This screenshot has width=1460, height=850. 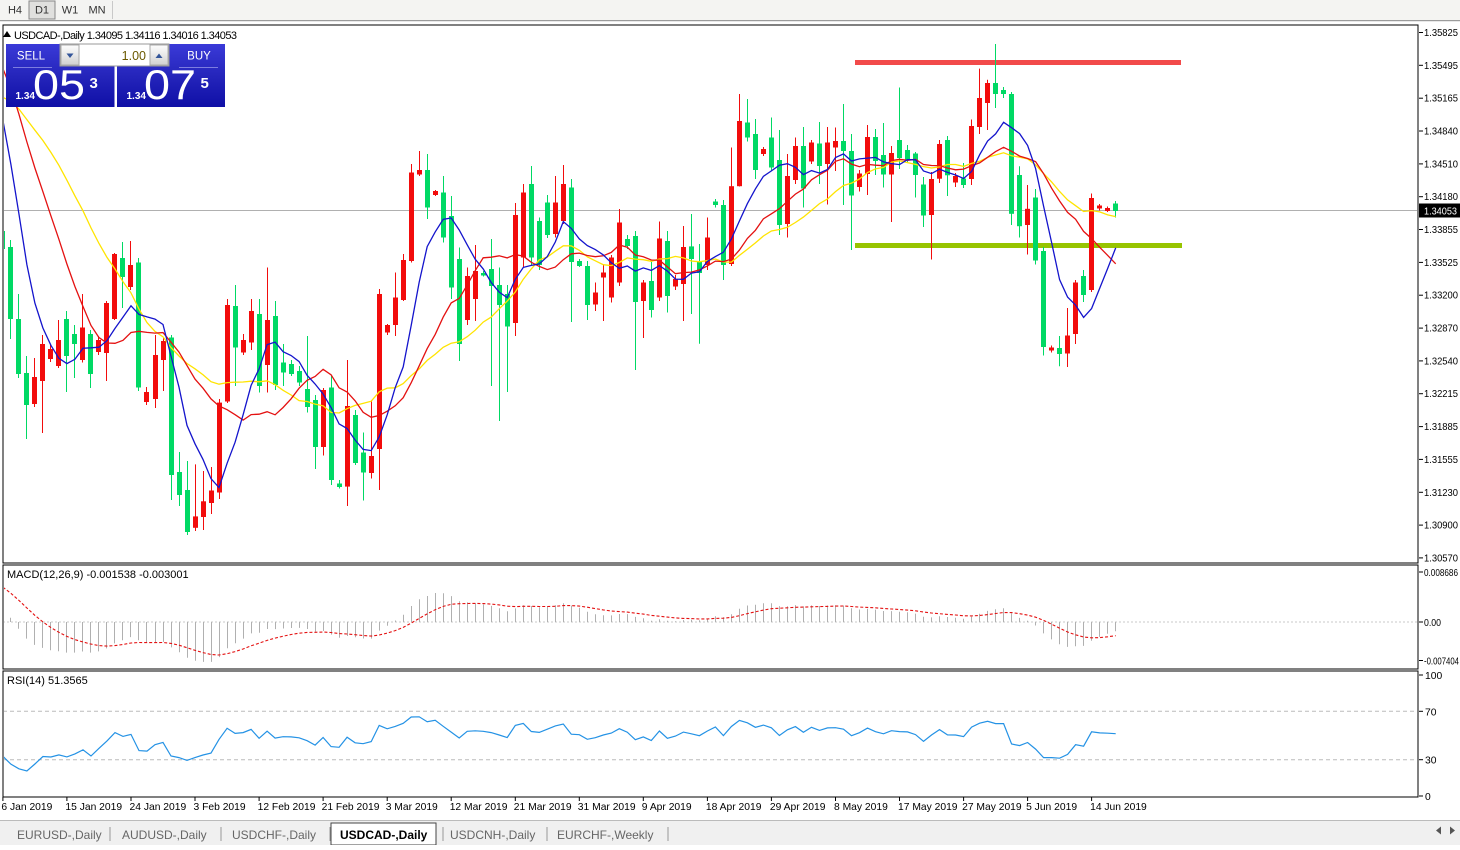 I want to click on svg-text: 15 Jan 2019, so click(x=93, y=807).